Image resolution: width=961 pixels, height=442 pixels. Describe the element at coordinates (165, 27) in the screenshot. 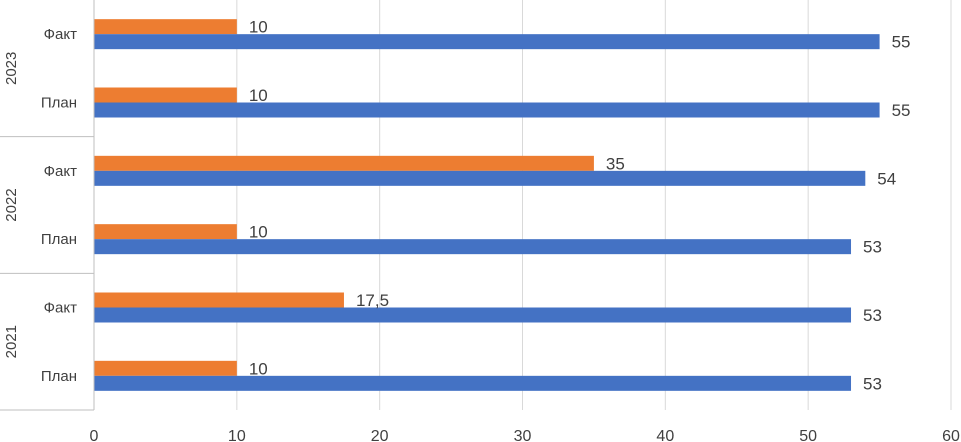

I see `bar-2023-Факт-s1` at that location.